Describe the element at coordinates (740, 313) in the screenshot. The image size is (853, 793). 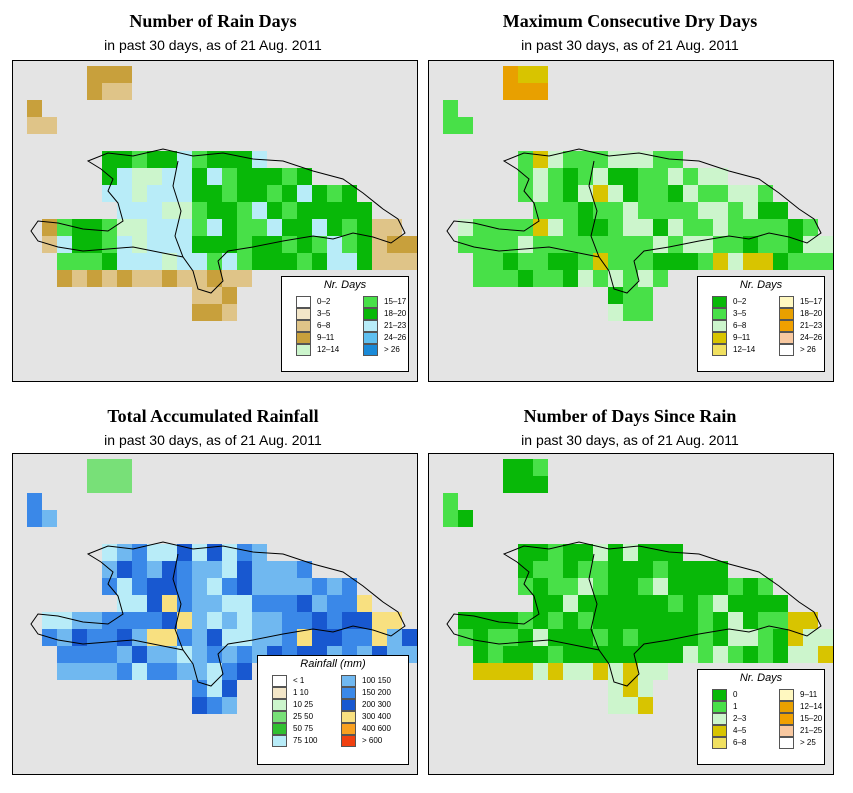
I see `legend-item: 3–5` at that location.